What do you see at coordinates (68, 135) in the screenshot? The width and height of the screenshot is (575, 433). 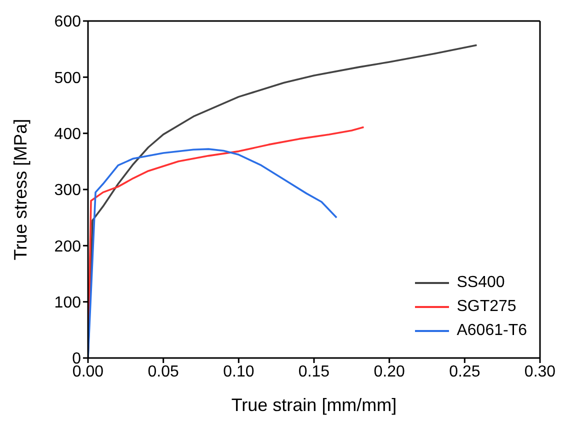 I see `y-tick-label: 400` at bounding box center [68, 135].